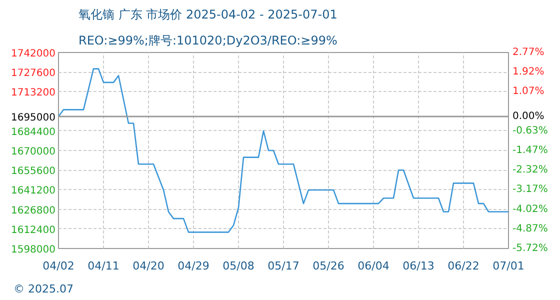 The height and width of the screenshot is (300, 560). Describe the element at coordinates (208, 15) in the screenshot. I see `chart-title: 氧化镝 广东 市场价 2025-04-02 - 2025-07-01` at that location.